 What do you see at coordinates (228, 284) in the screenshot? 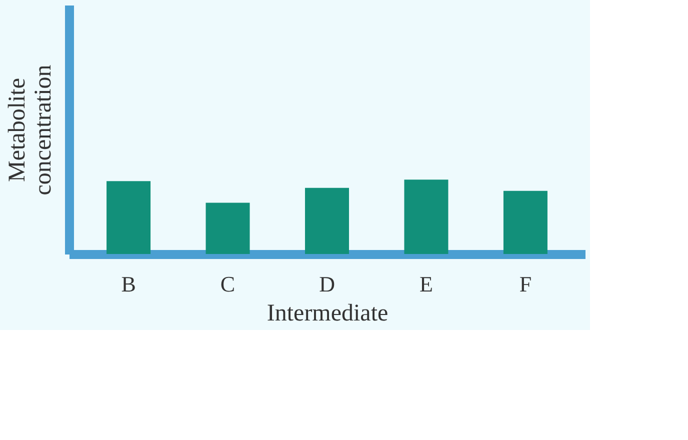
I see `x-tick-label: C` at bounding box center [228, 284].